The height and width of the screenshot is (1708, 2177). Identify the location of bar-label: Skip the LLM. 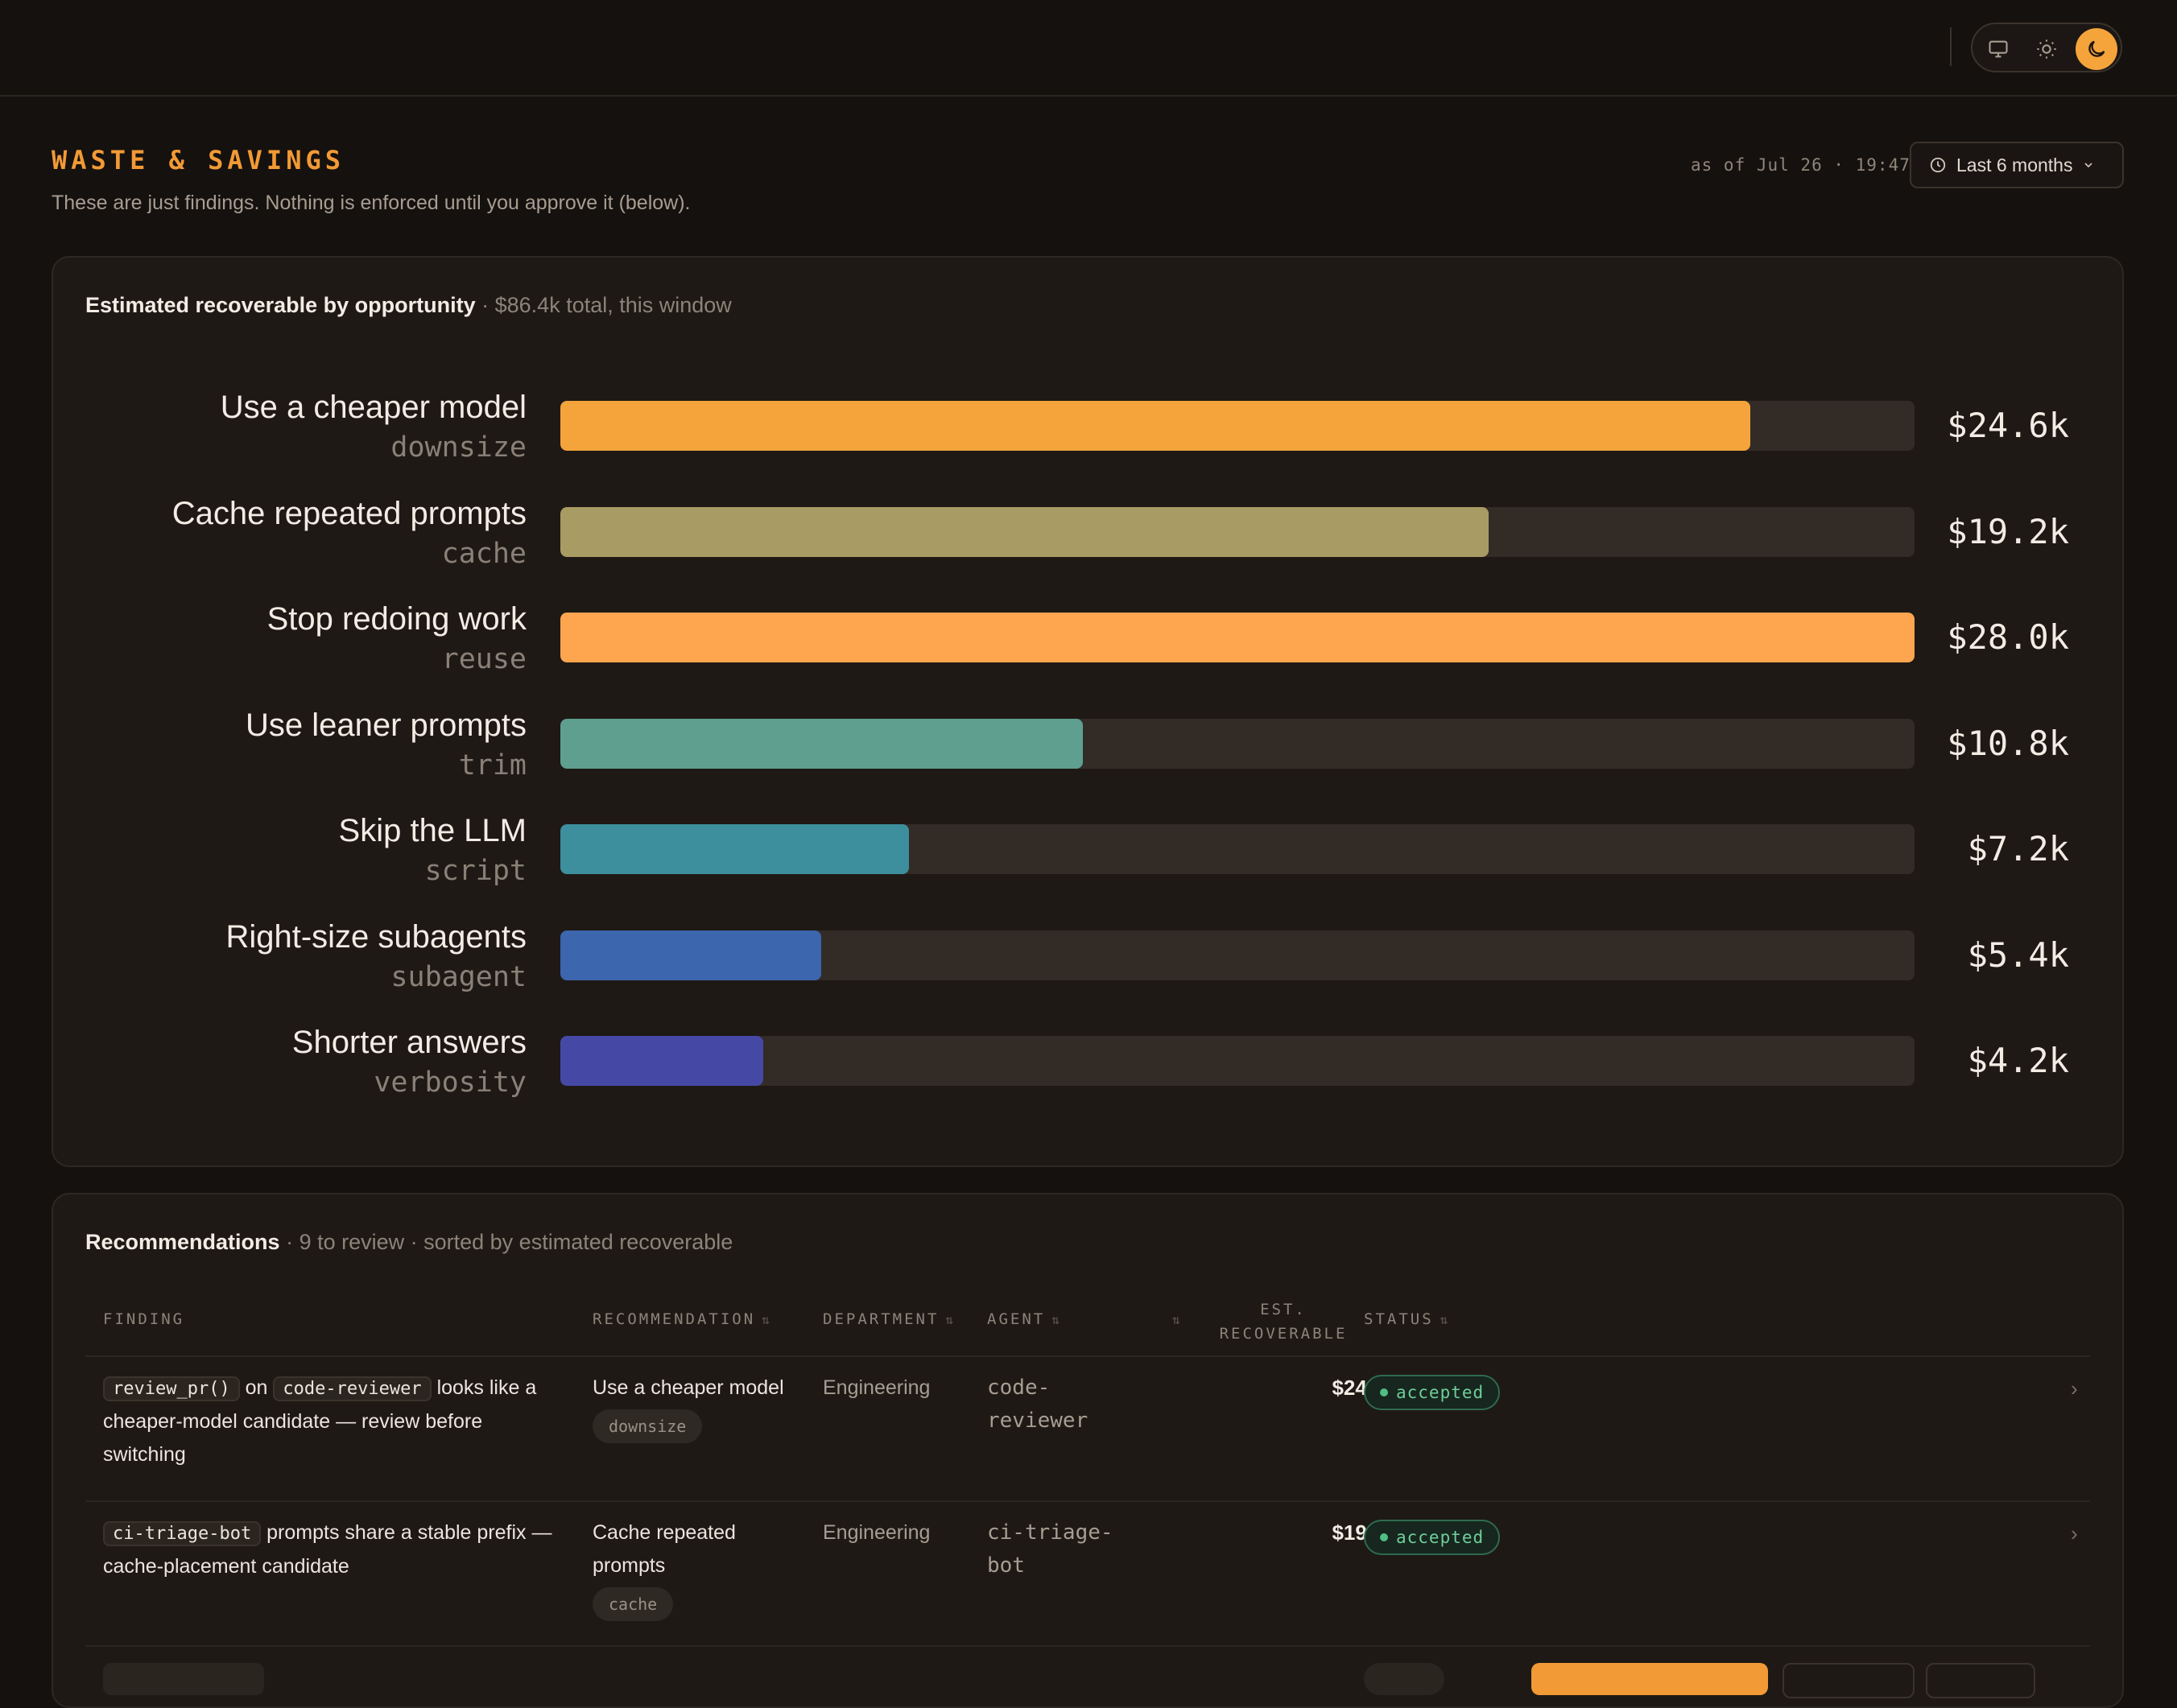
(432, 830).